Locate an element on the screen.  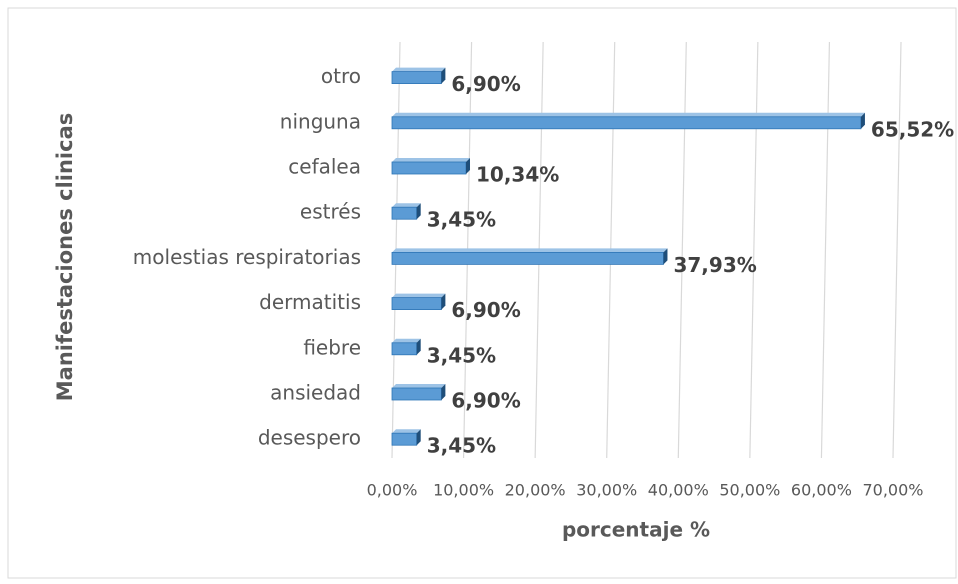
y-axis-title: Manifestaciones clinicas is located at coordinates (65, 257).